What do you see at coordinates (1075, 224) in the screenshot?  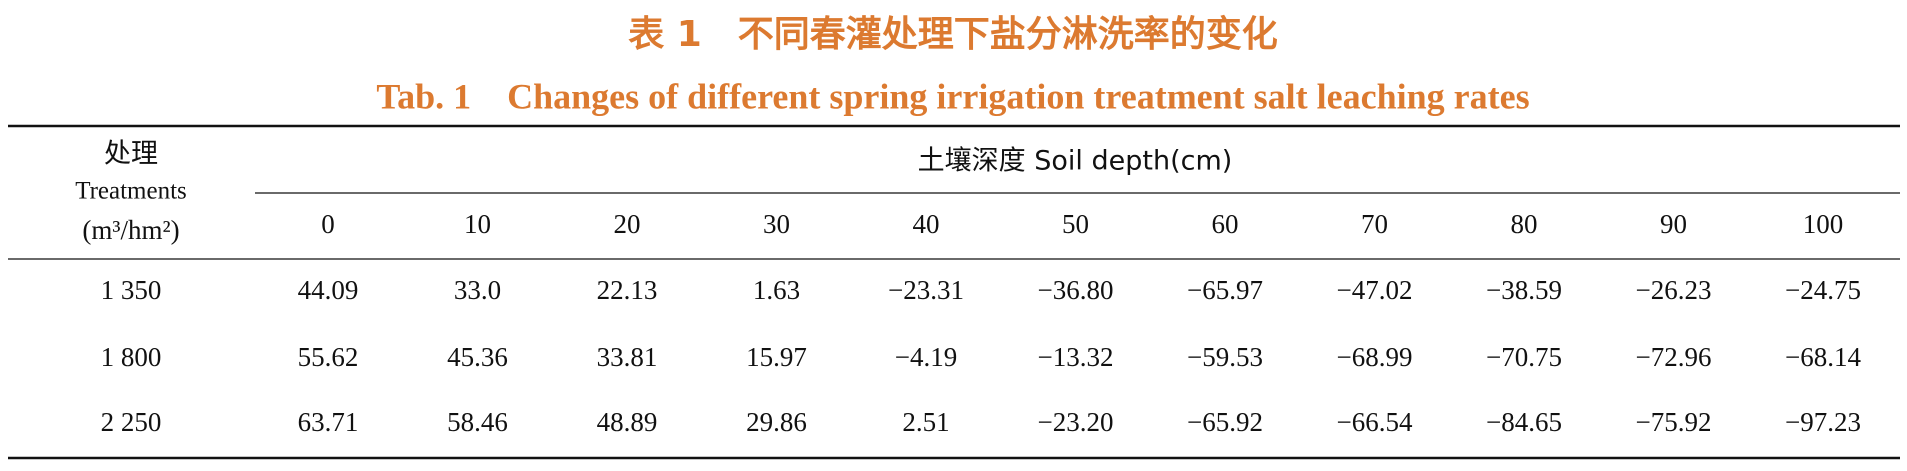 I see `depth-label: 50` at bounding box center [1075, 224].